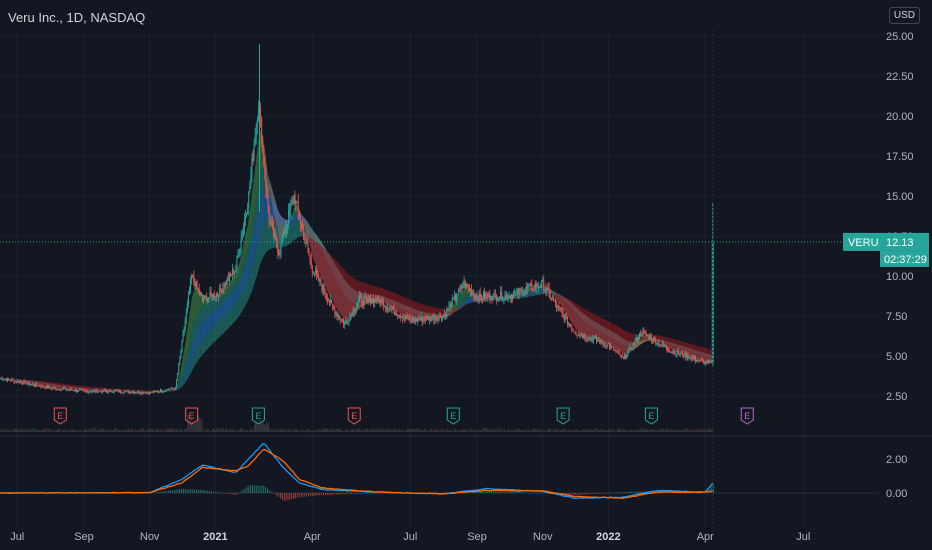 The height and width of the screenshot is (550, 932). I want to click on osc-tick-label: 2.00, so click(896, 460).